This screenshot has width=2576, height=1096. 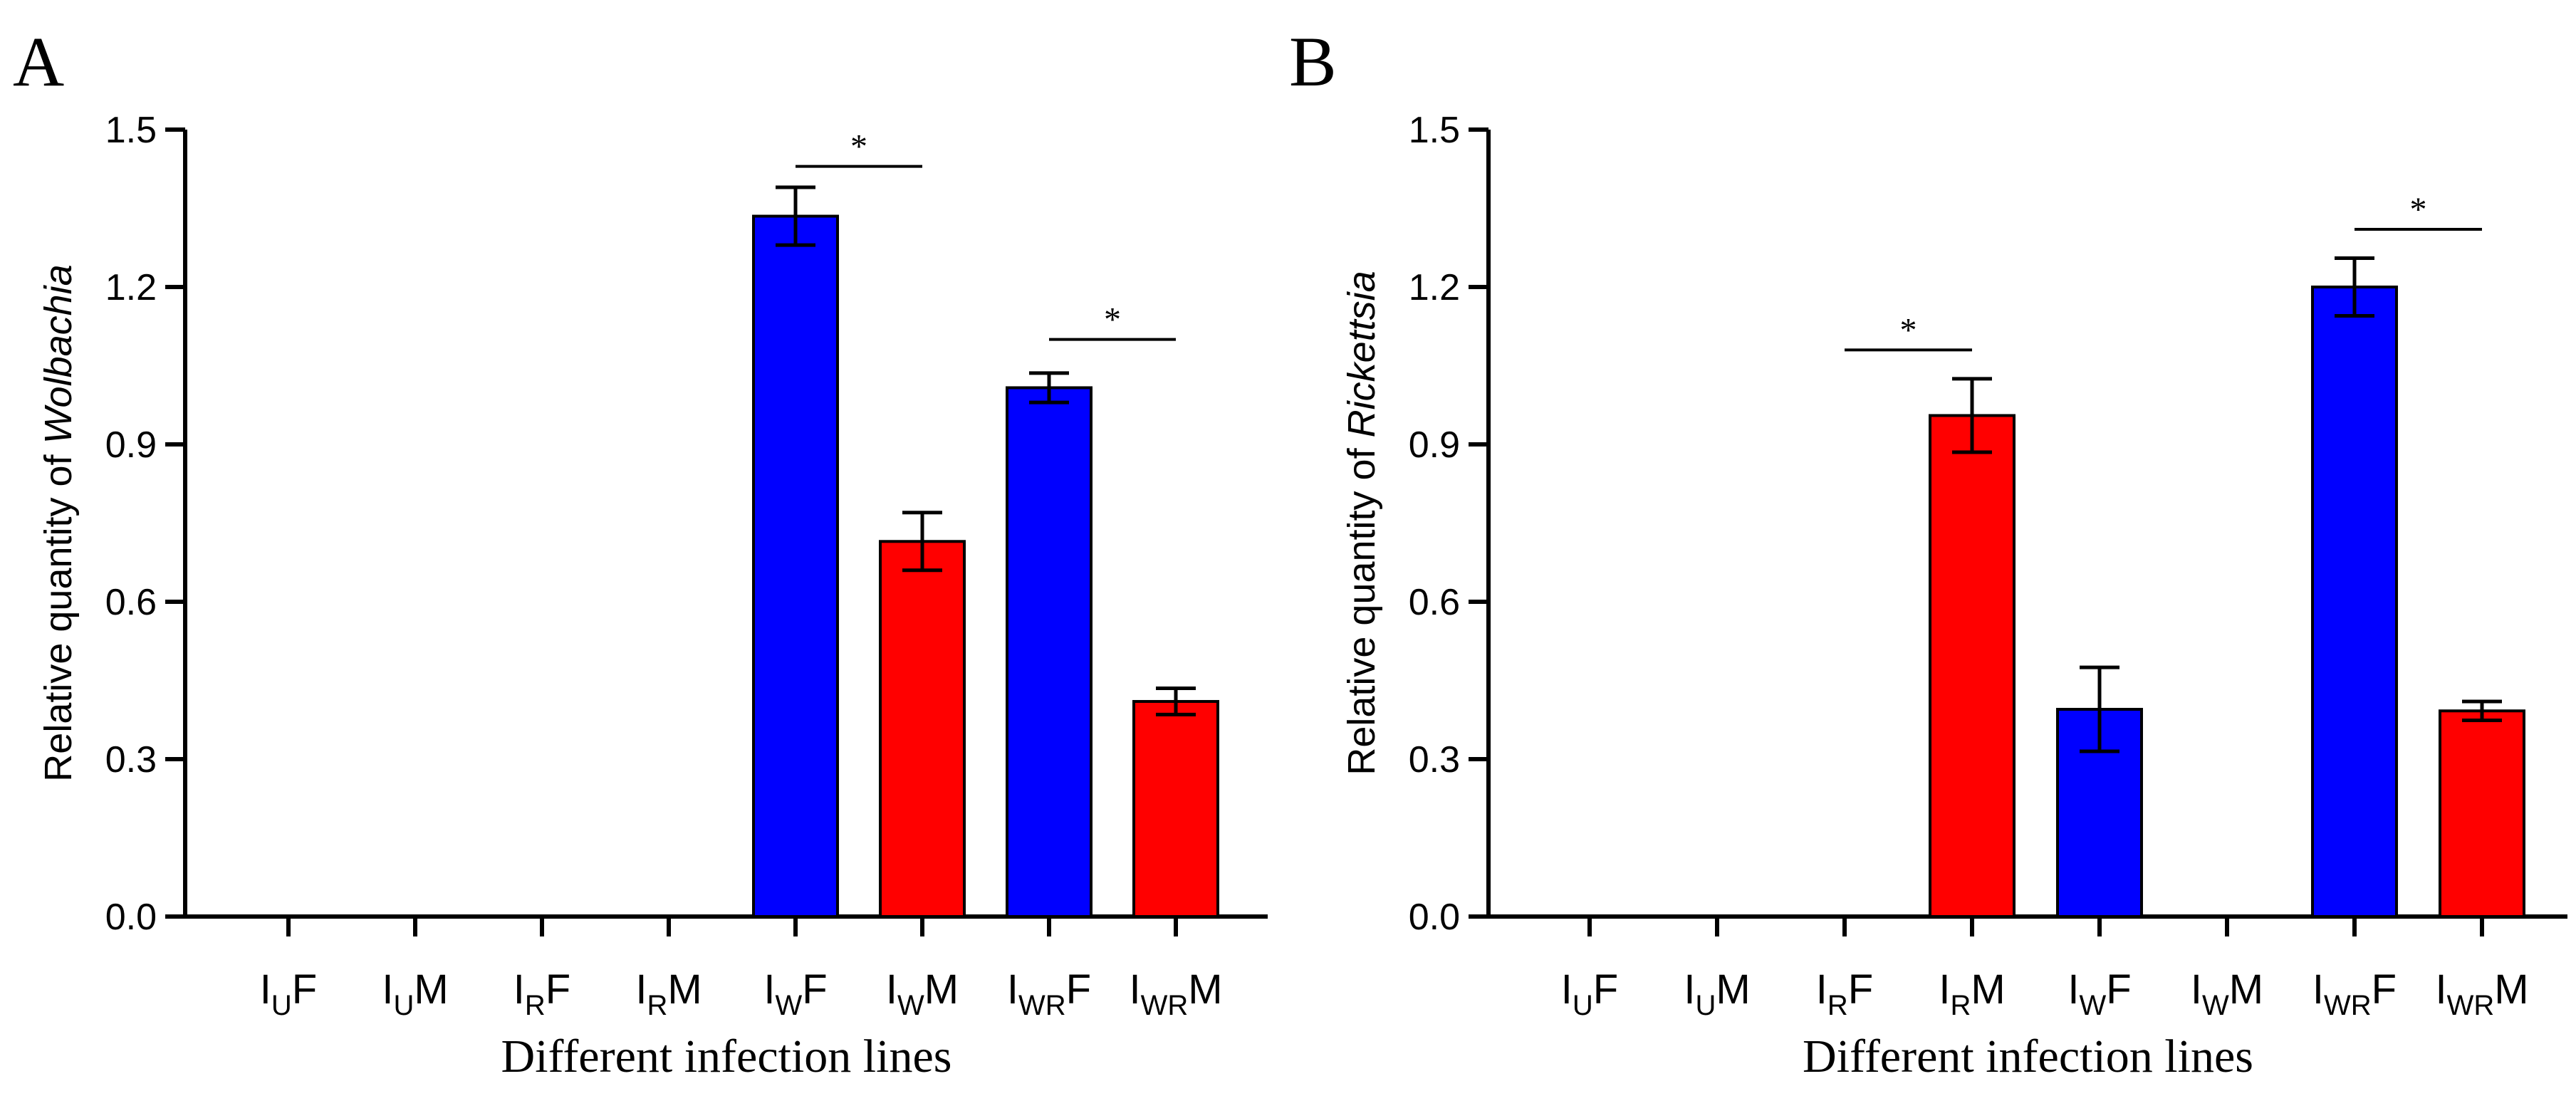 What do you see at coordinates (1313, 61) in the screenshot?
I see `panel-label: B` at bounding box center [1313, 61].